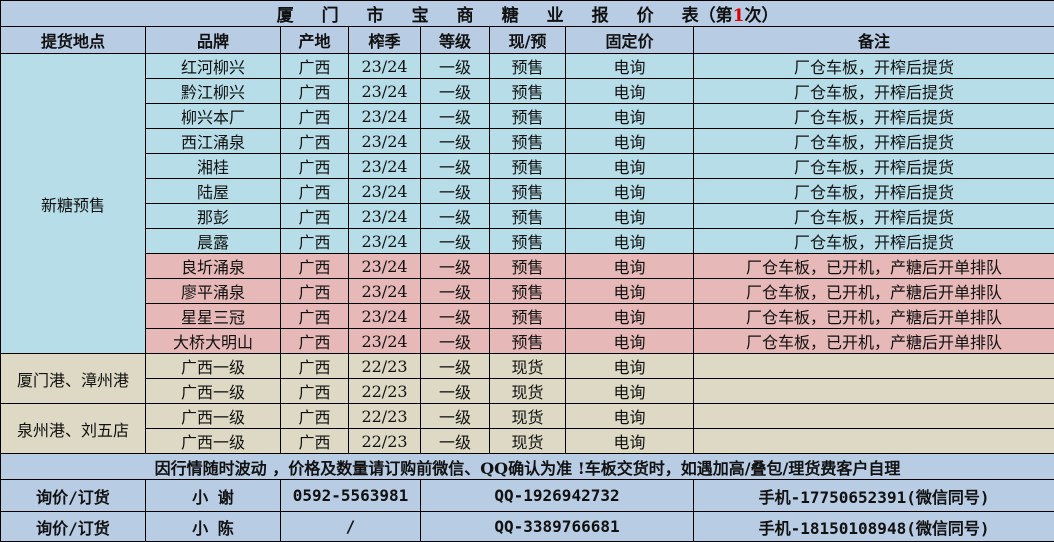  Describe the element at coordinates (213, 216) in the screenshot. I see `brand-cell: 那彭` at that location.